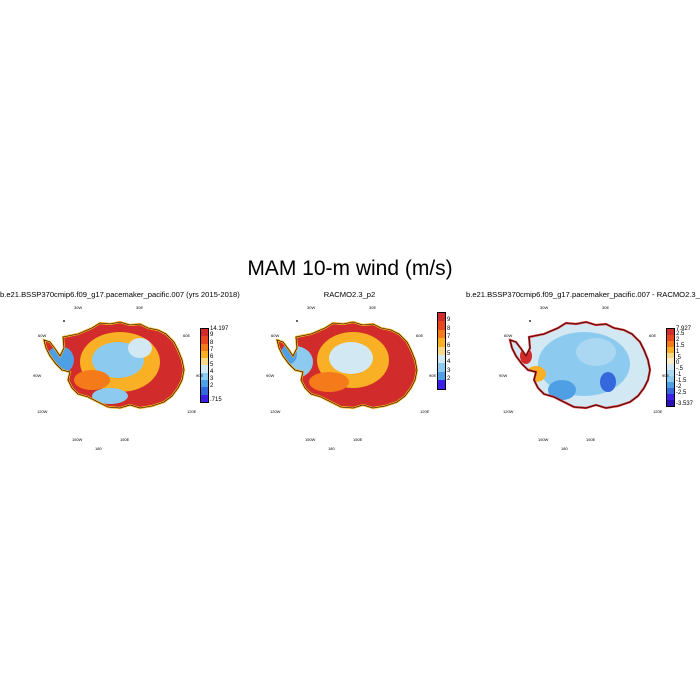 The height and width of the screenshot is (700, 700). What do you see at coordinates (212, 371) in the screenshot?
I see `colorbar-label: 4` at bounding box center [212, 371].